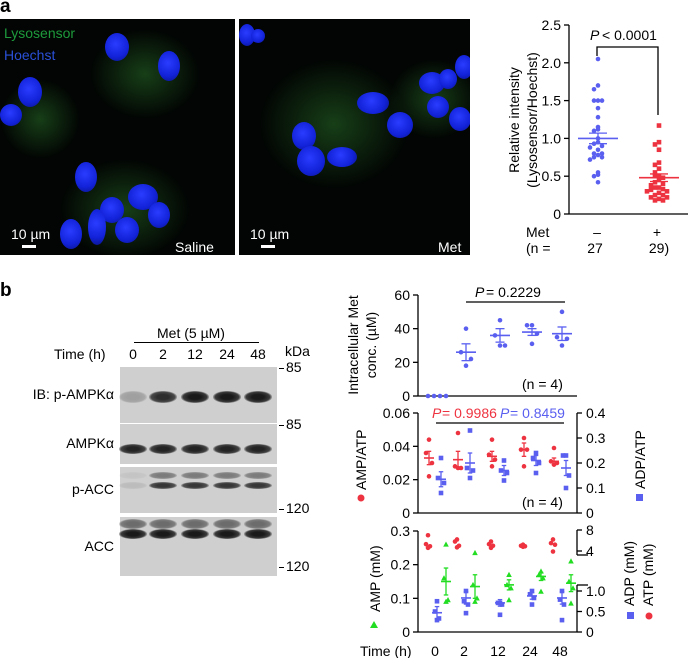 The image size is (688, 658). I want to click on blot-row-label: p-ACC, so click(92, 489).